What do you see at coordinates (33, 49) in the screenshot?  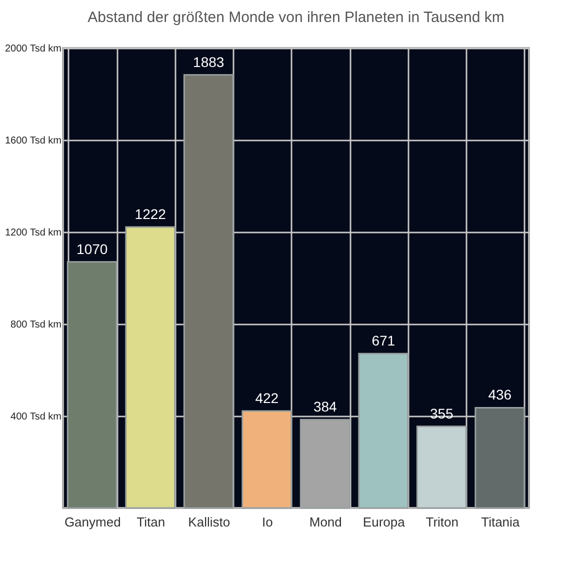 I see `y-tick-label: 2000 Tsd km` at bounding box center [33, 49].